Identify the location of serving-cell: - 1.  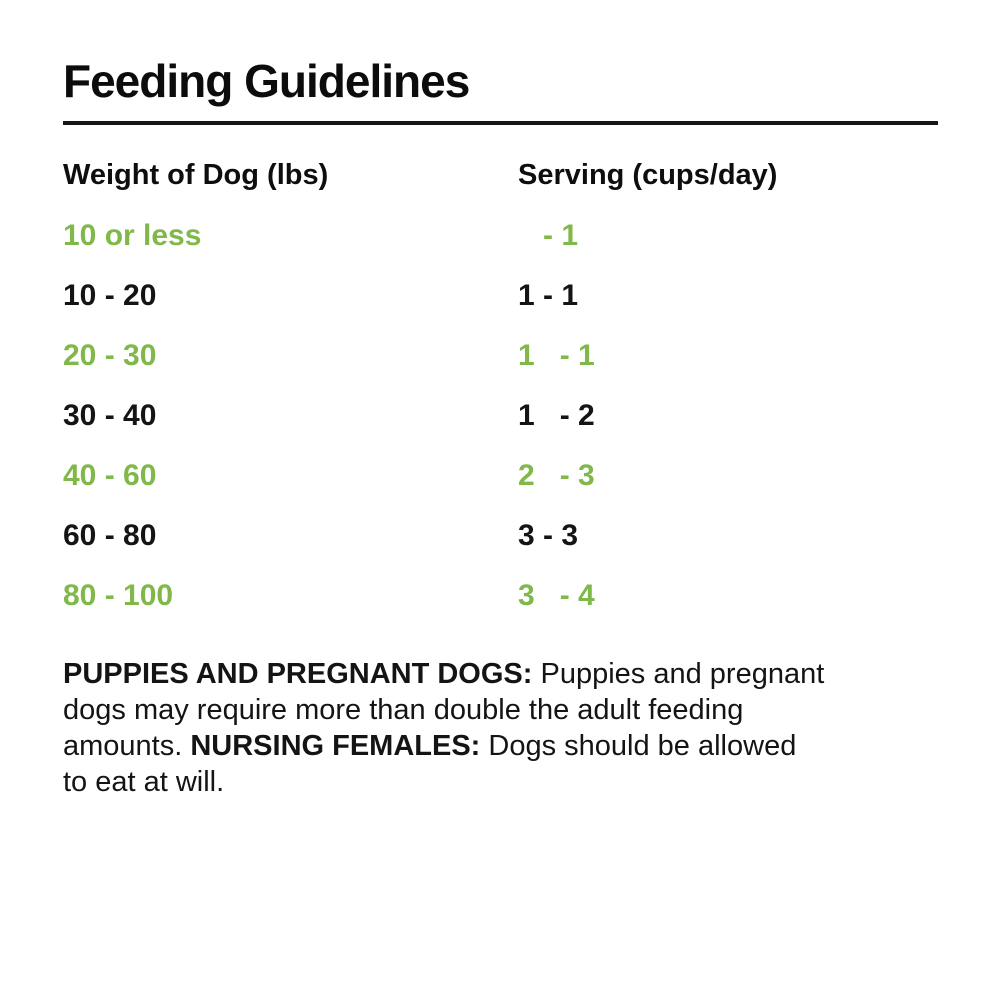
(548, 235).